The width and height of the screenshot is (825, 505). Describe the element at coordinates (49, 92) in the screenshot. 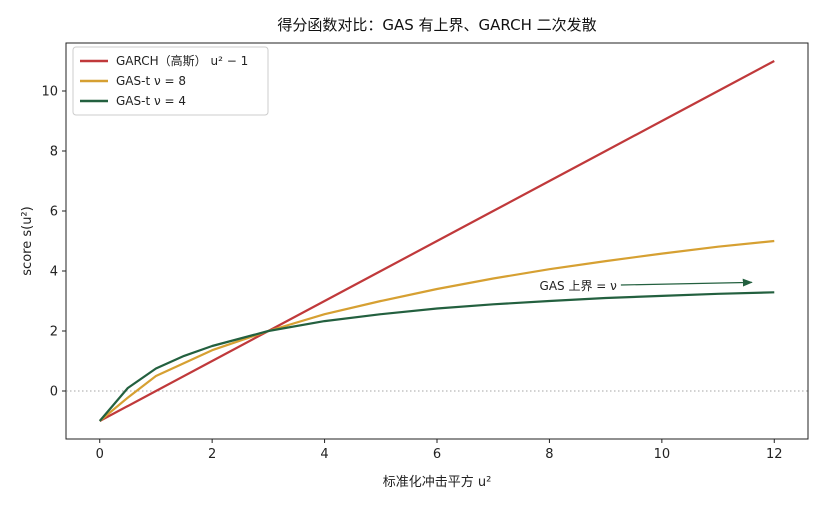

I see `y-tick-label: 10` at that location.